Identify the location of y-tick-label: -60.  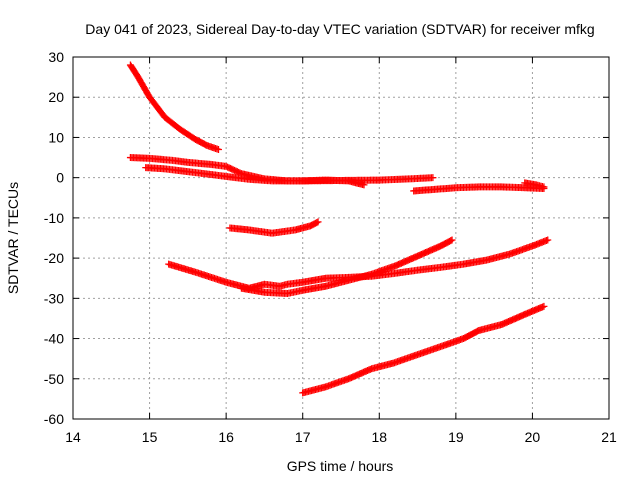
(54, 419).